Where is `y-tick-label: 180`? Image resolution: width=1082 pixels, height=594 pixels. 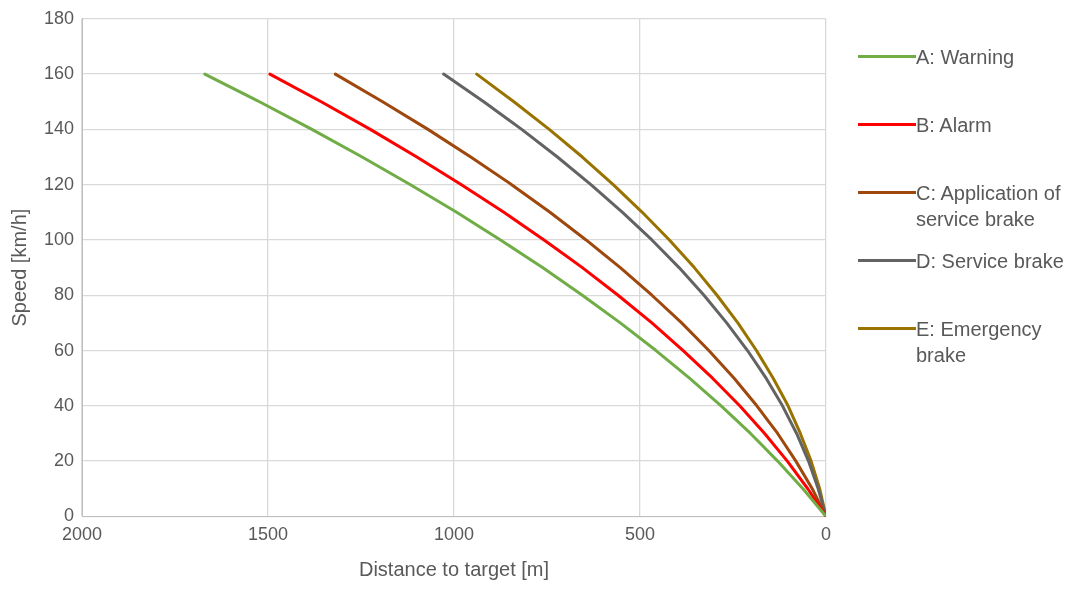
y-tick-label: 180 is located at coordinates (59, 17).